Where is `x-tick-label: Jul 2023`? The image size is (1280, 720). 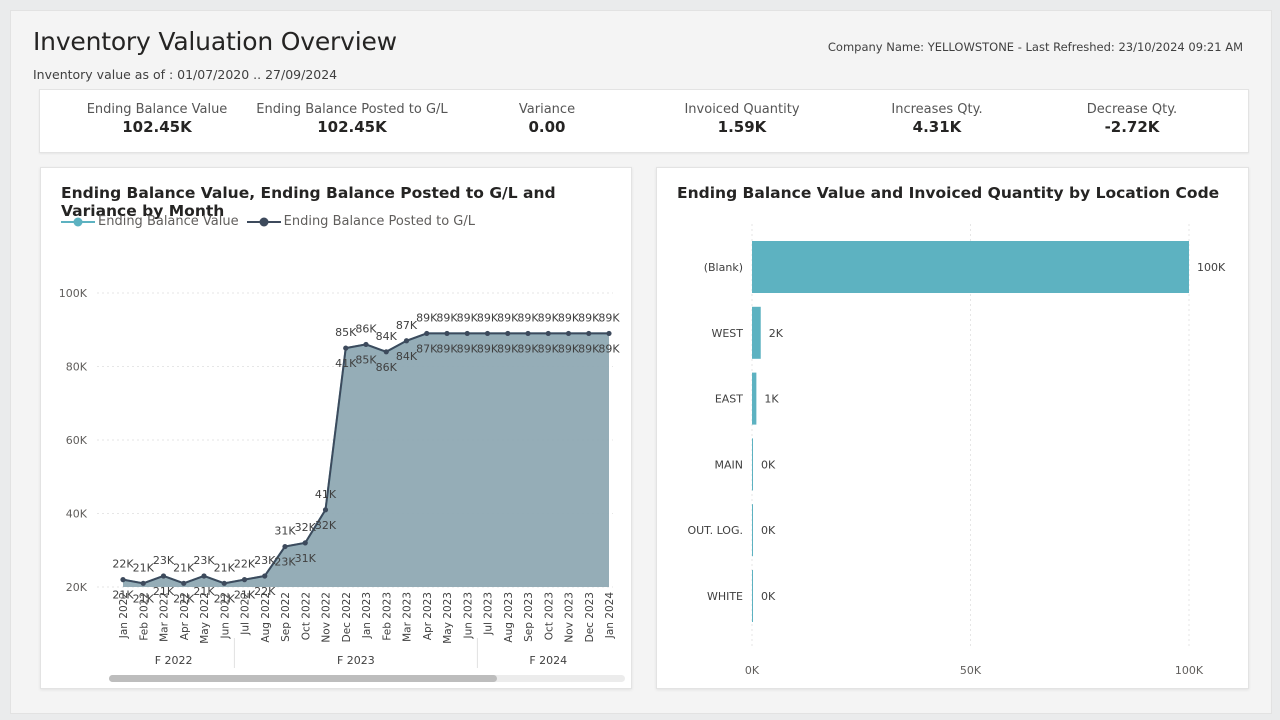
x-tick-label: Jul 2023 is located at coordinates (489, 614).